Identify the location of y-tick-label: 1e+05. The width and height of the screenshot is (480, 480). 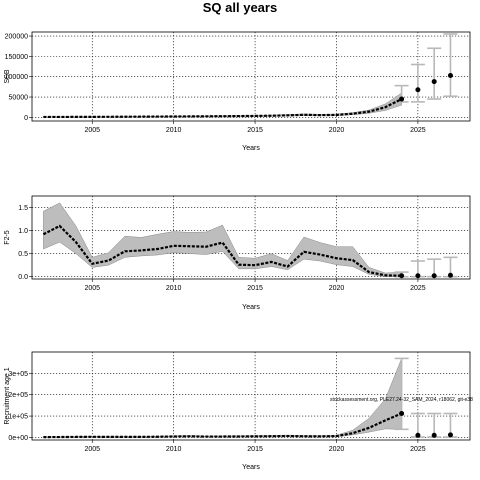
(18, 417).